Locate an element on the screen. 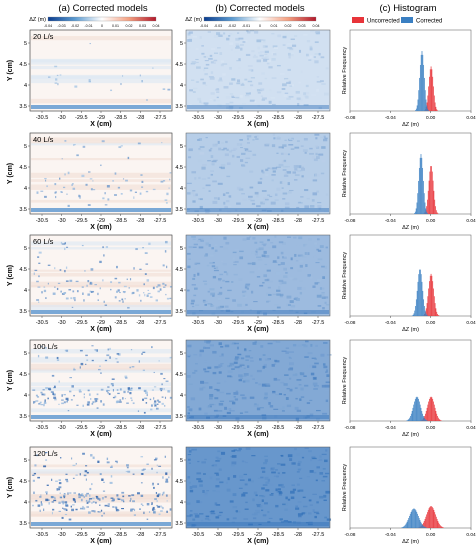  map-xtick-label: -28 is located at coordinates (140, 428).